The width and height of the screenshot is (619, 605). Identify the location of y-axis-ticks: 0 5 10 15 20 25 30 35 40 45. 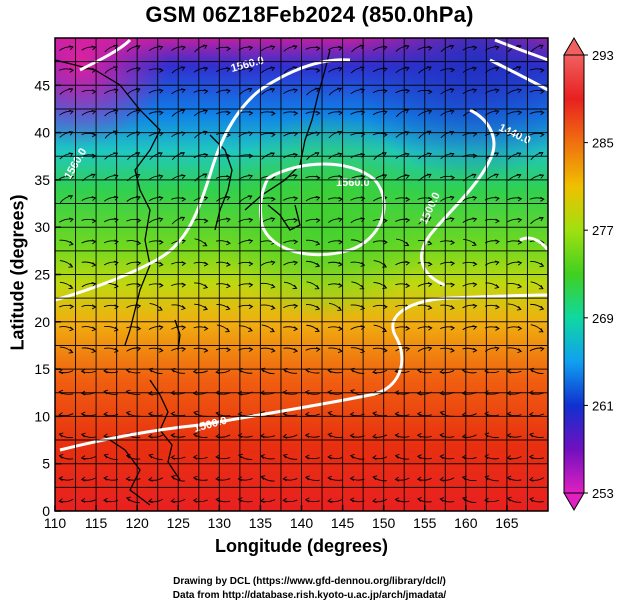
(47, 298).